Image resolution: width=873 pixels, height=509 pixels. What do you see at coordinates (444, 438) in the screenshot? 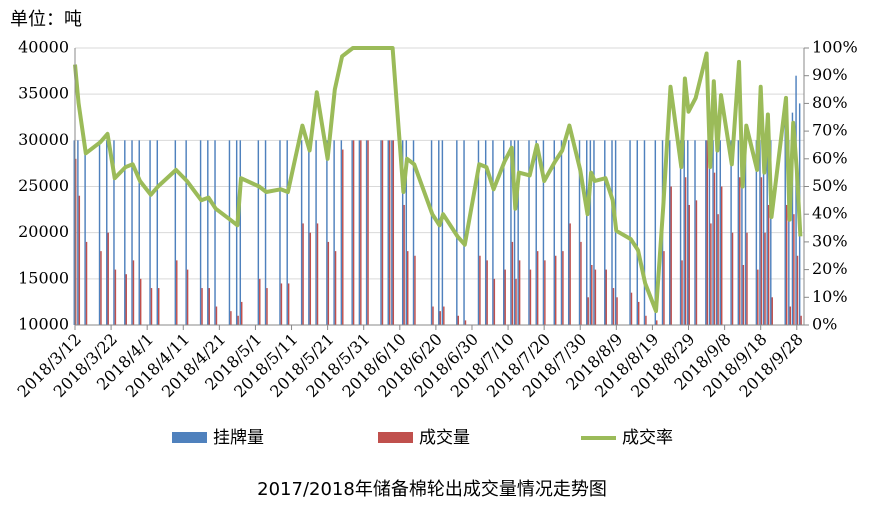
I see `legend-label: 成交量` at bounding box center [444, 438].